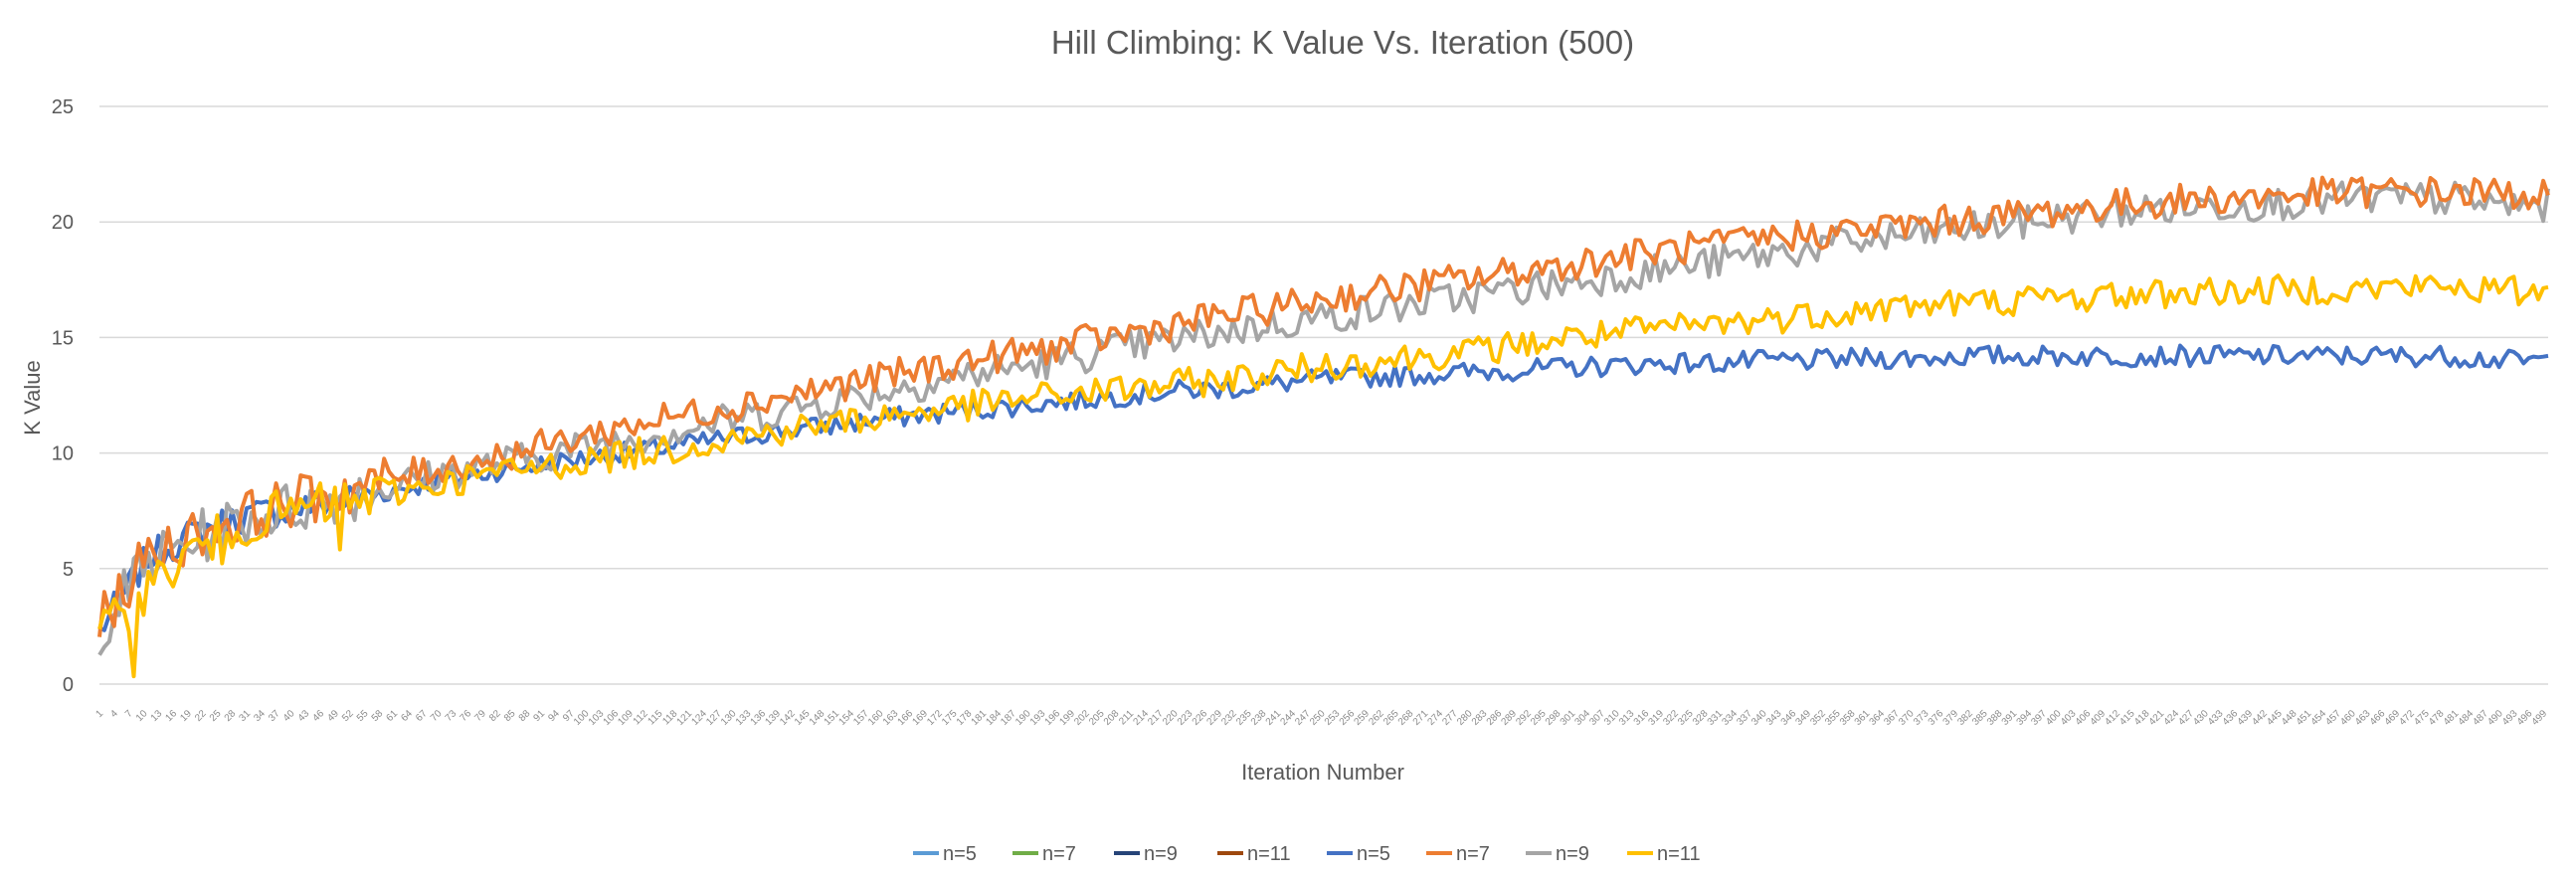 Image resolution: width=2576 pixels, height=879 pixels. What do you see at coordinates (63, 338) in the screenshot?
I see `y-tick-label: 15` at bounding box center [63, 338].